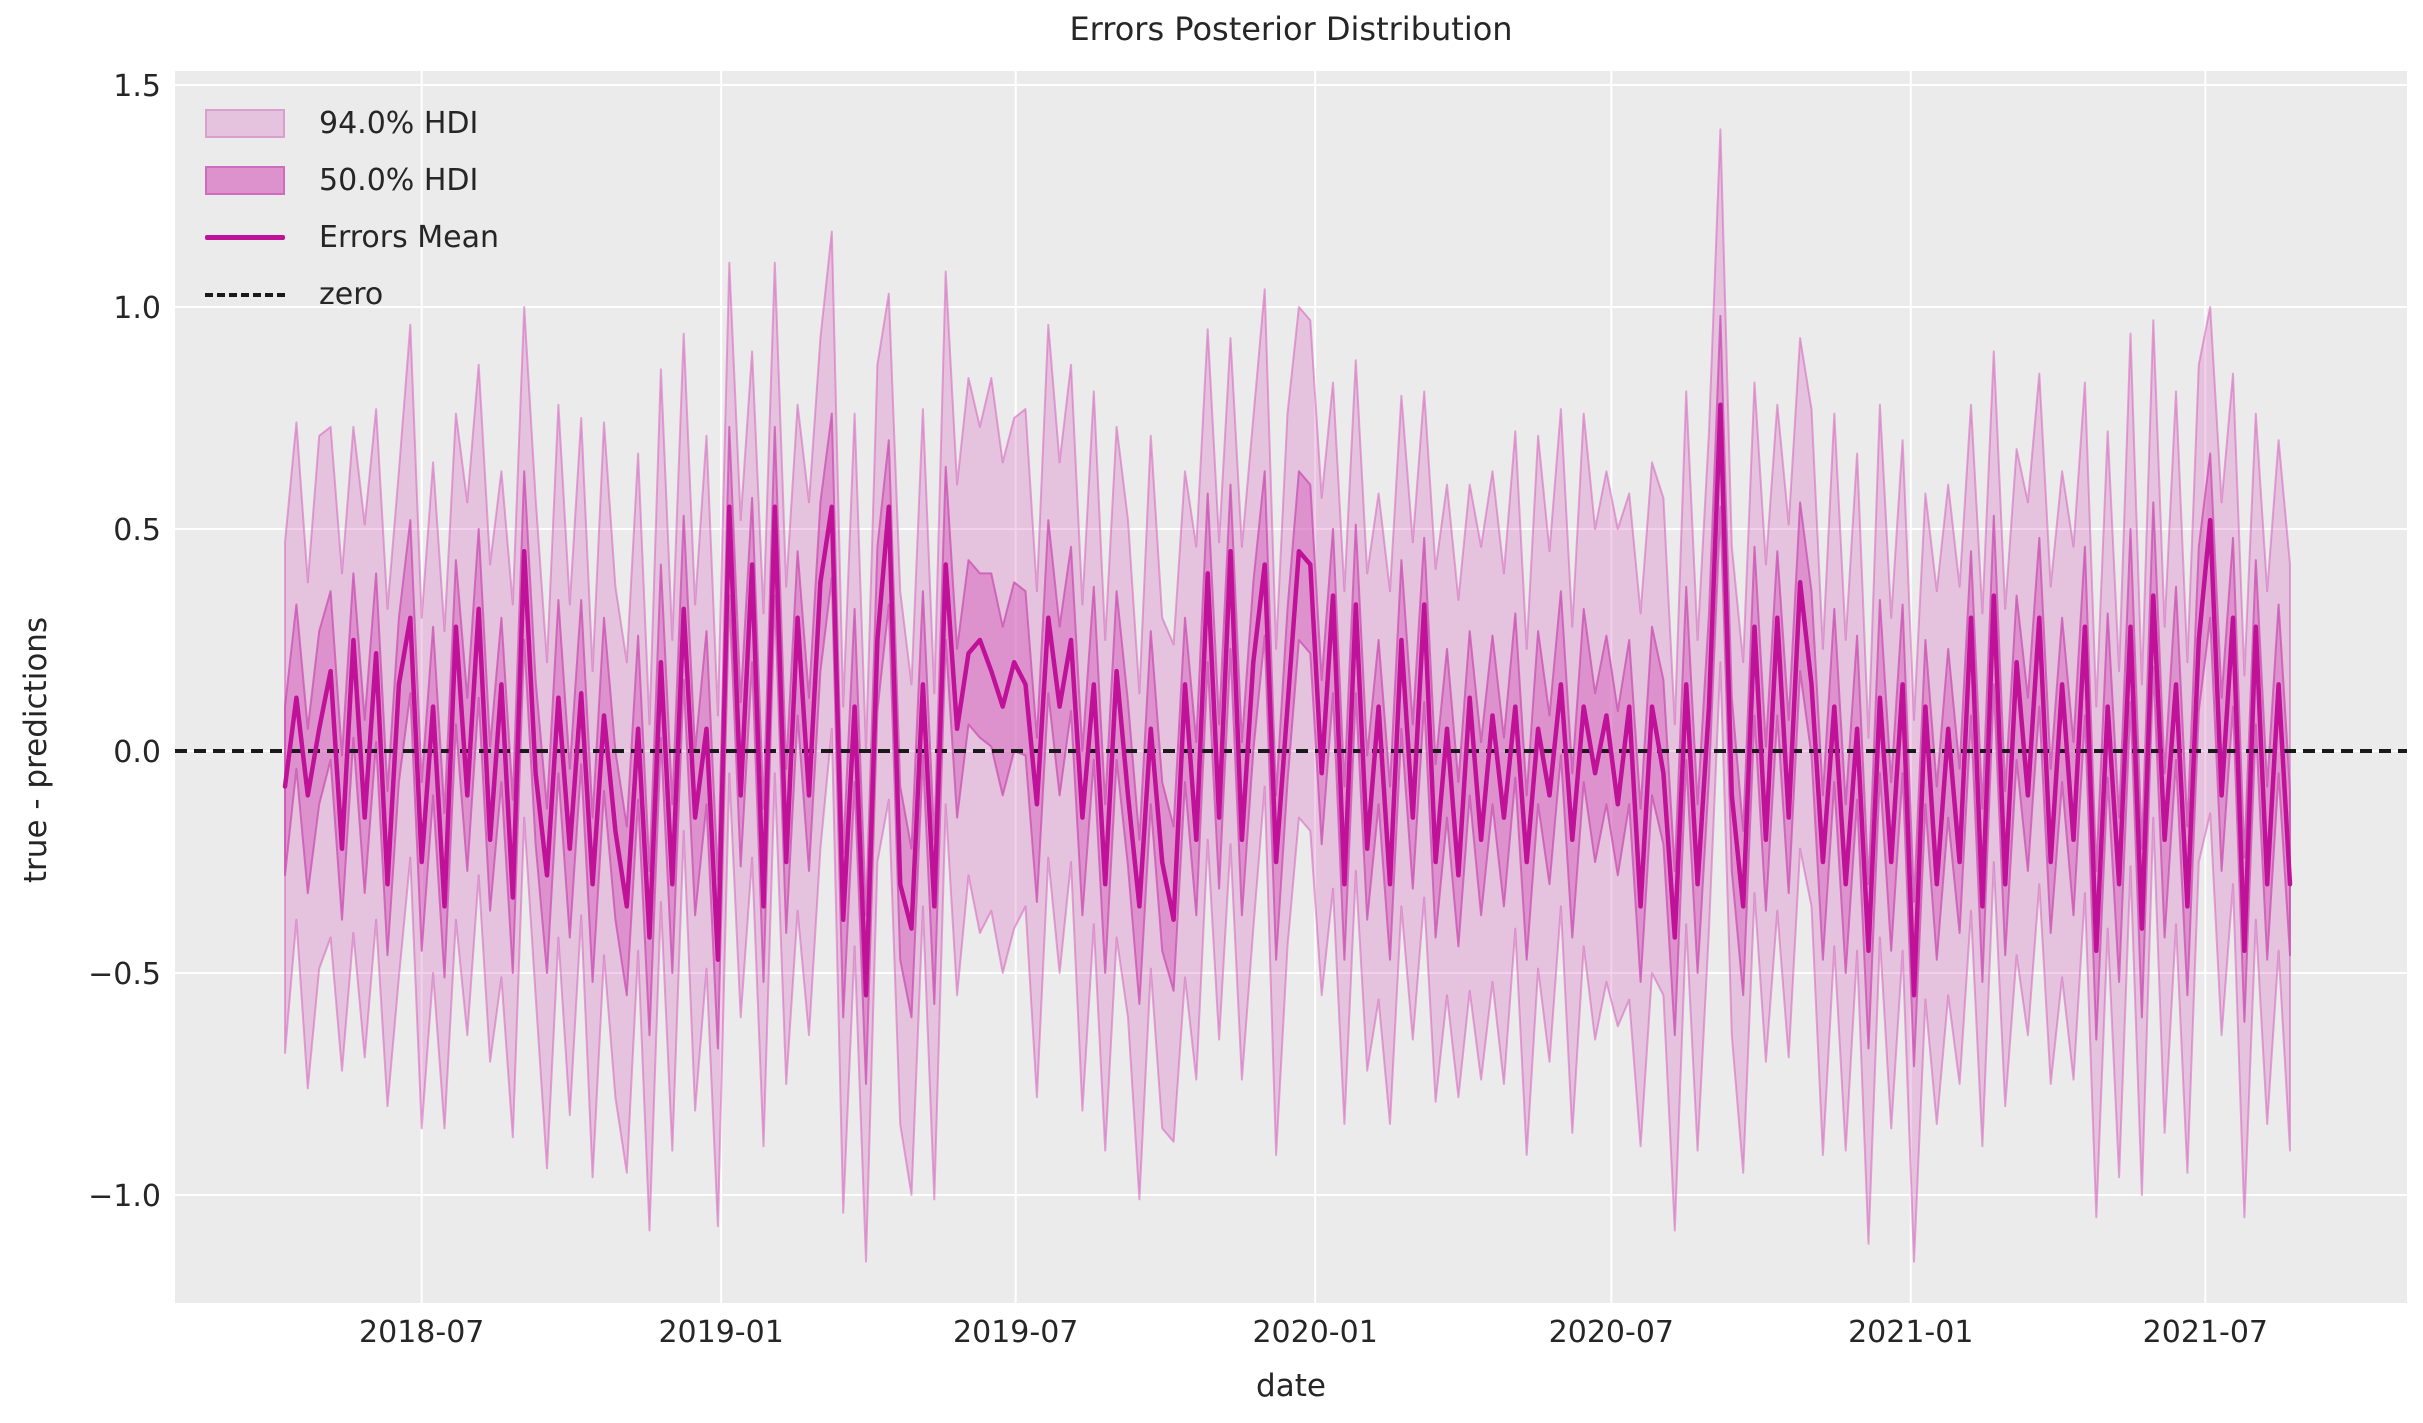  I want to click on y-tick-label: 0.0, so click(137, 752).